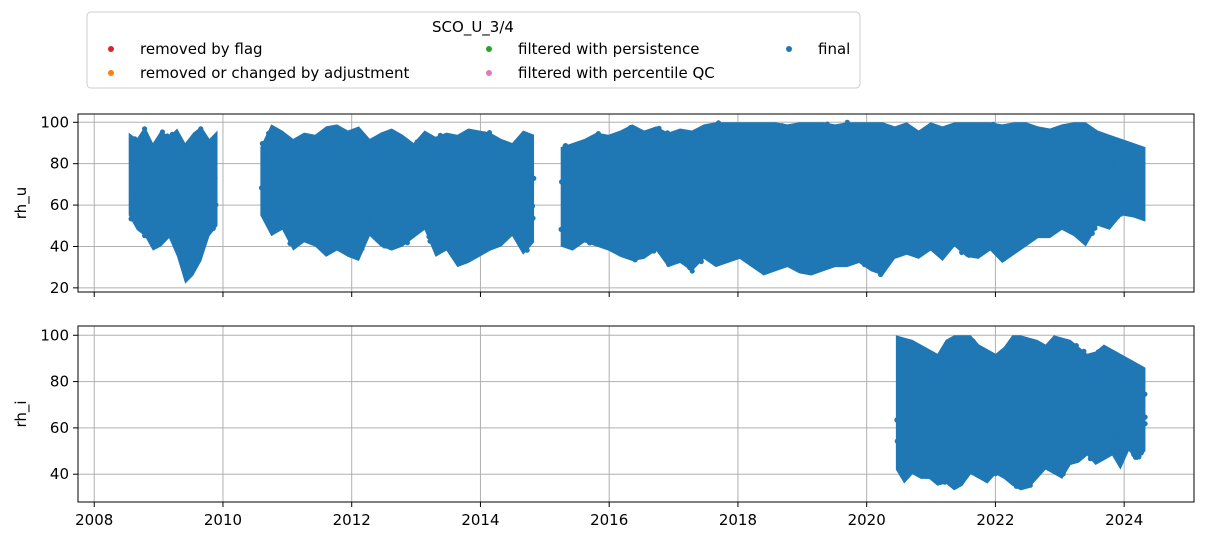 Image resolution: width=1206 pixels, height=542 pixels. What do you see at coordinates (473, 27) in the screenshot?
I see `legend-title: SCO_U_3/4` at bounding box center [473, 27].